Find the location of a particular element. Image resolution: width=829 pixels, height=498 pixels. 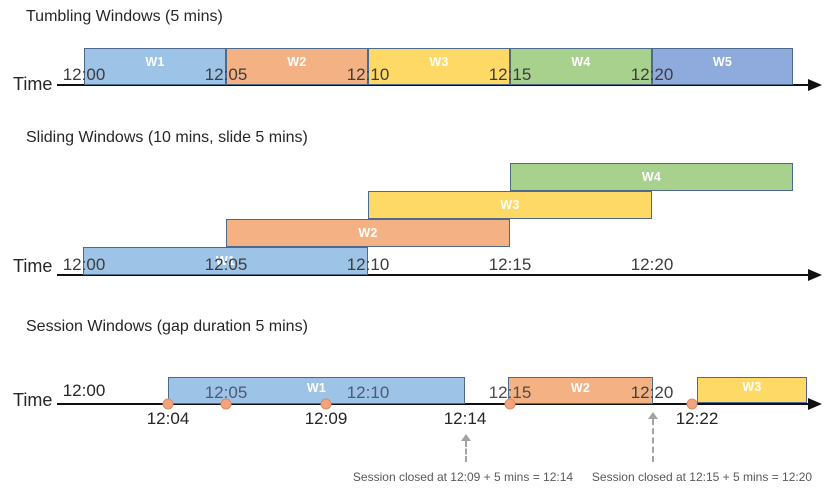

window-box-w5: W5 is located at coordinates (722, 66).